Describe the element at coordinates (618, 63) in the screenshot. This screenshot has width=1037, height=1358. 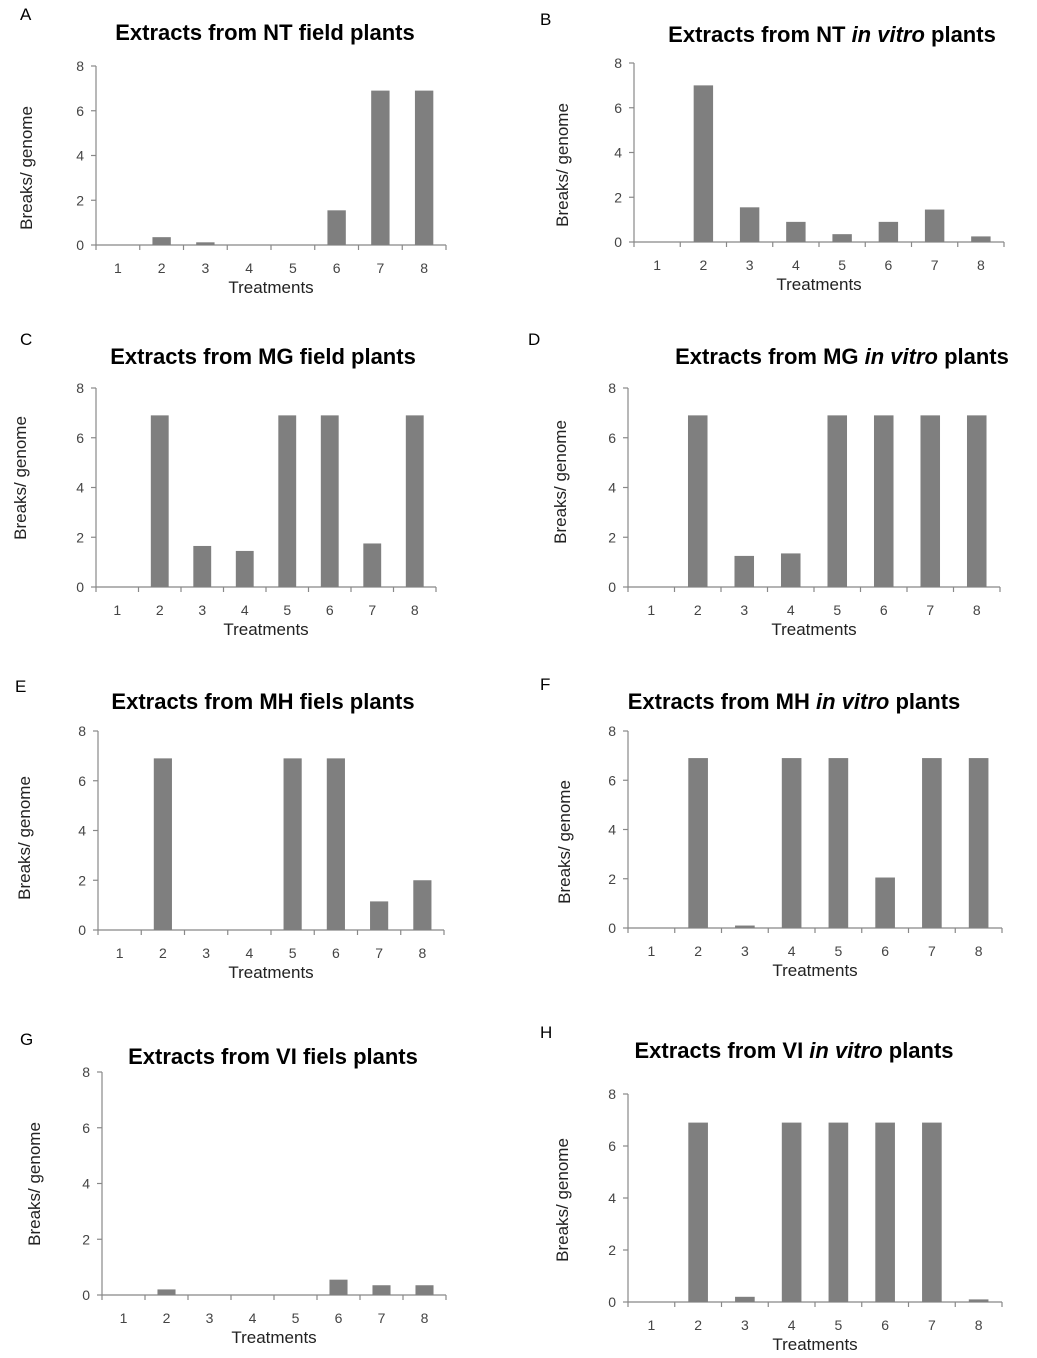
I see `panel-b-y-tick-label: 8` at that location.